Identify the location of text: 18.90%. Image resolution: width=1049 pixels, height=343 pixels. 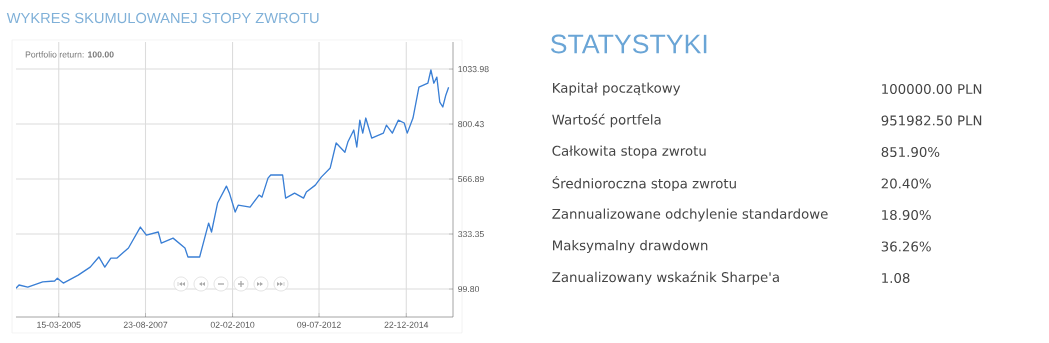
(906, 215).